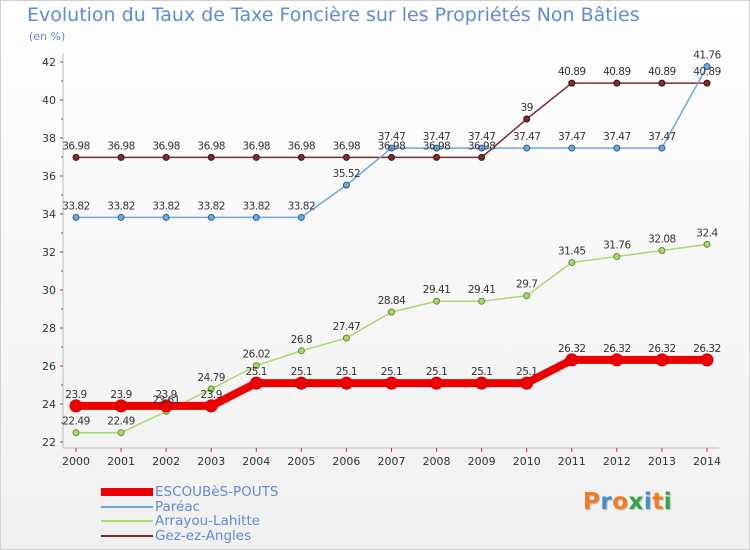 The width and height of the screenshot is (750, 550). I want to click on legend-item-escoubes-pouts: ESCOUBèS-POUTS, so click(190, 492).